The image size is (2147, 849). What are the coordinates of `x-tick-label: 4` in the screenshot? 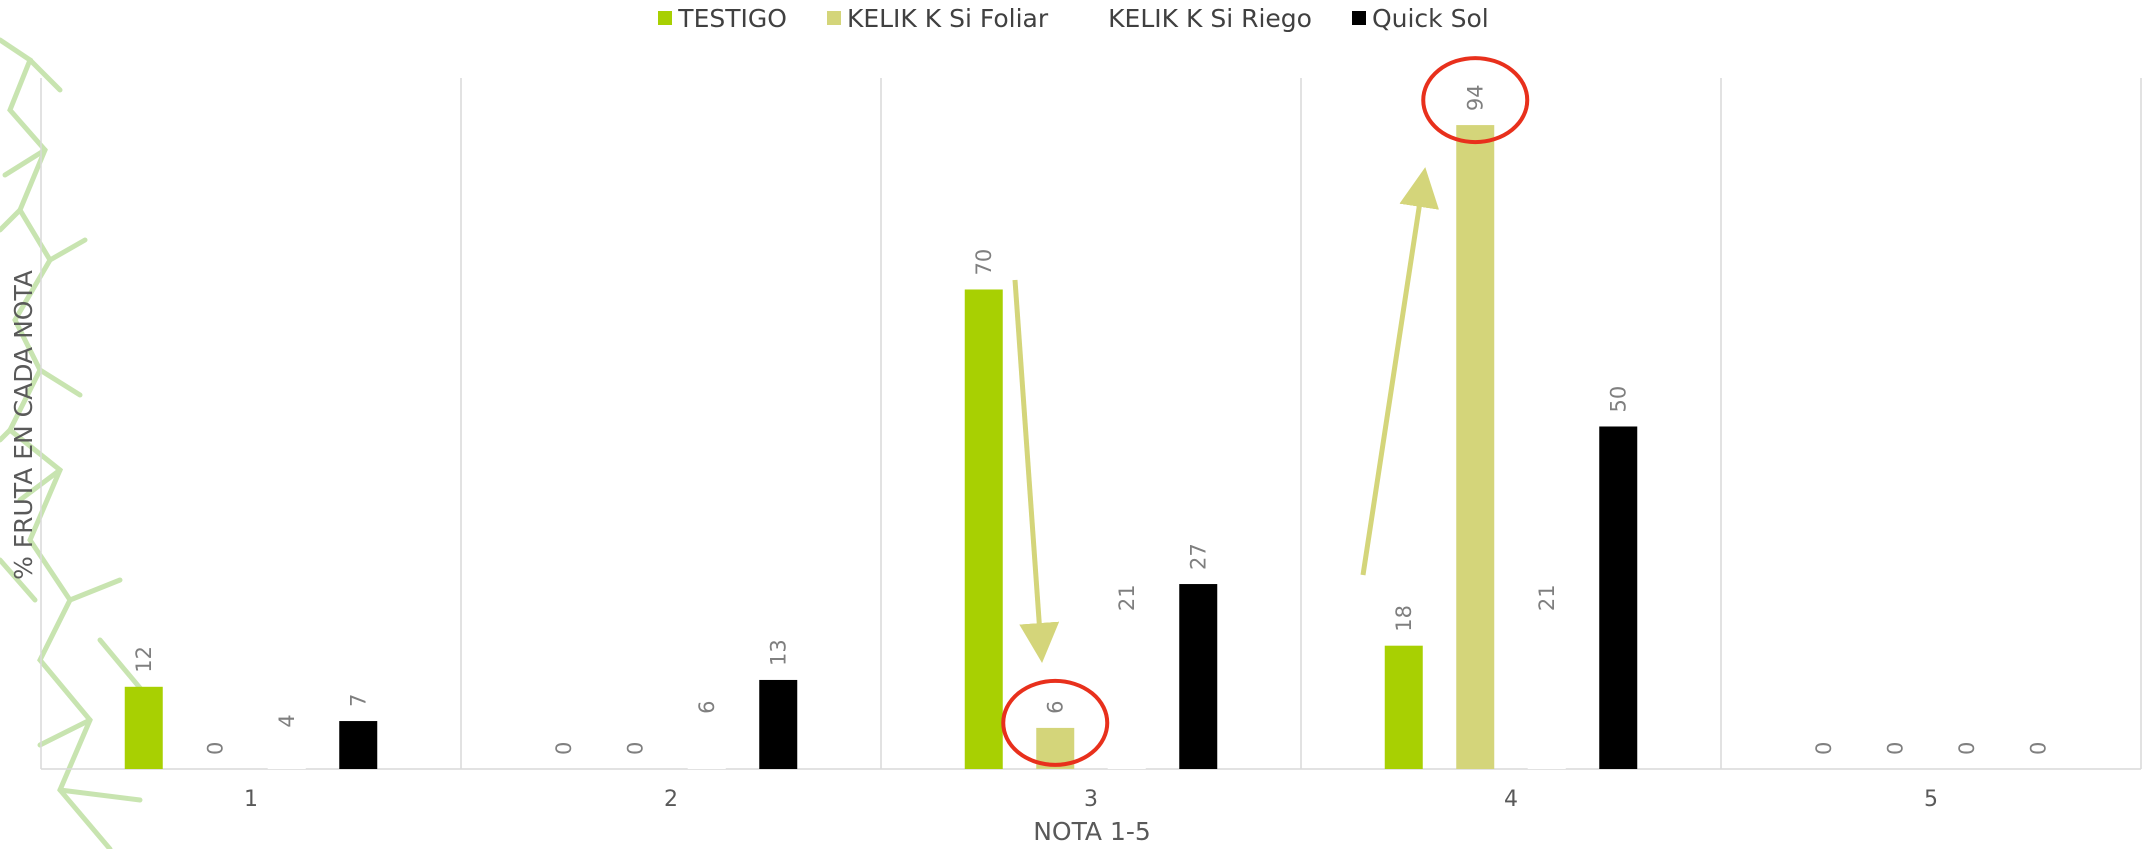 It's located at (1511, 799).